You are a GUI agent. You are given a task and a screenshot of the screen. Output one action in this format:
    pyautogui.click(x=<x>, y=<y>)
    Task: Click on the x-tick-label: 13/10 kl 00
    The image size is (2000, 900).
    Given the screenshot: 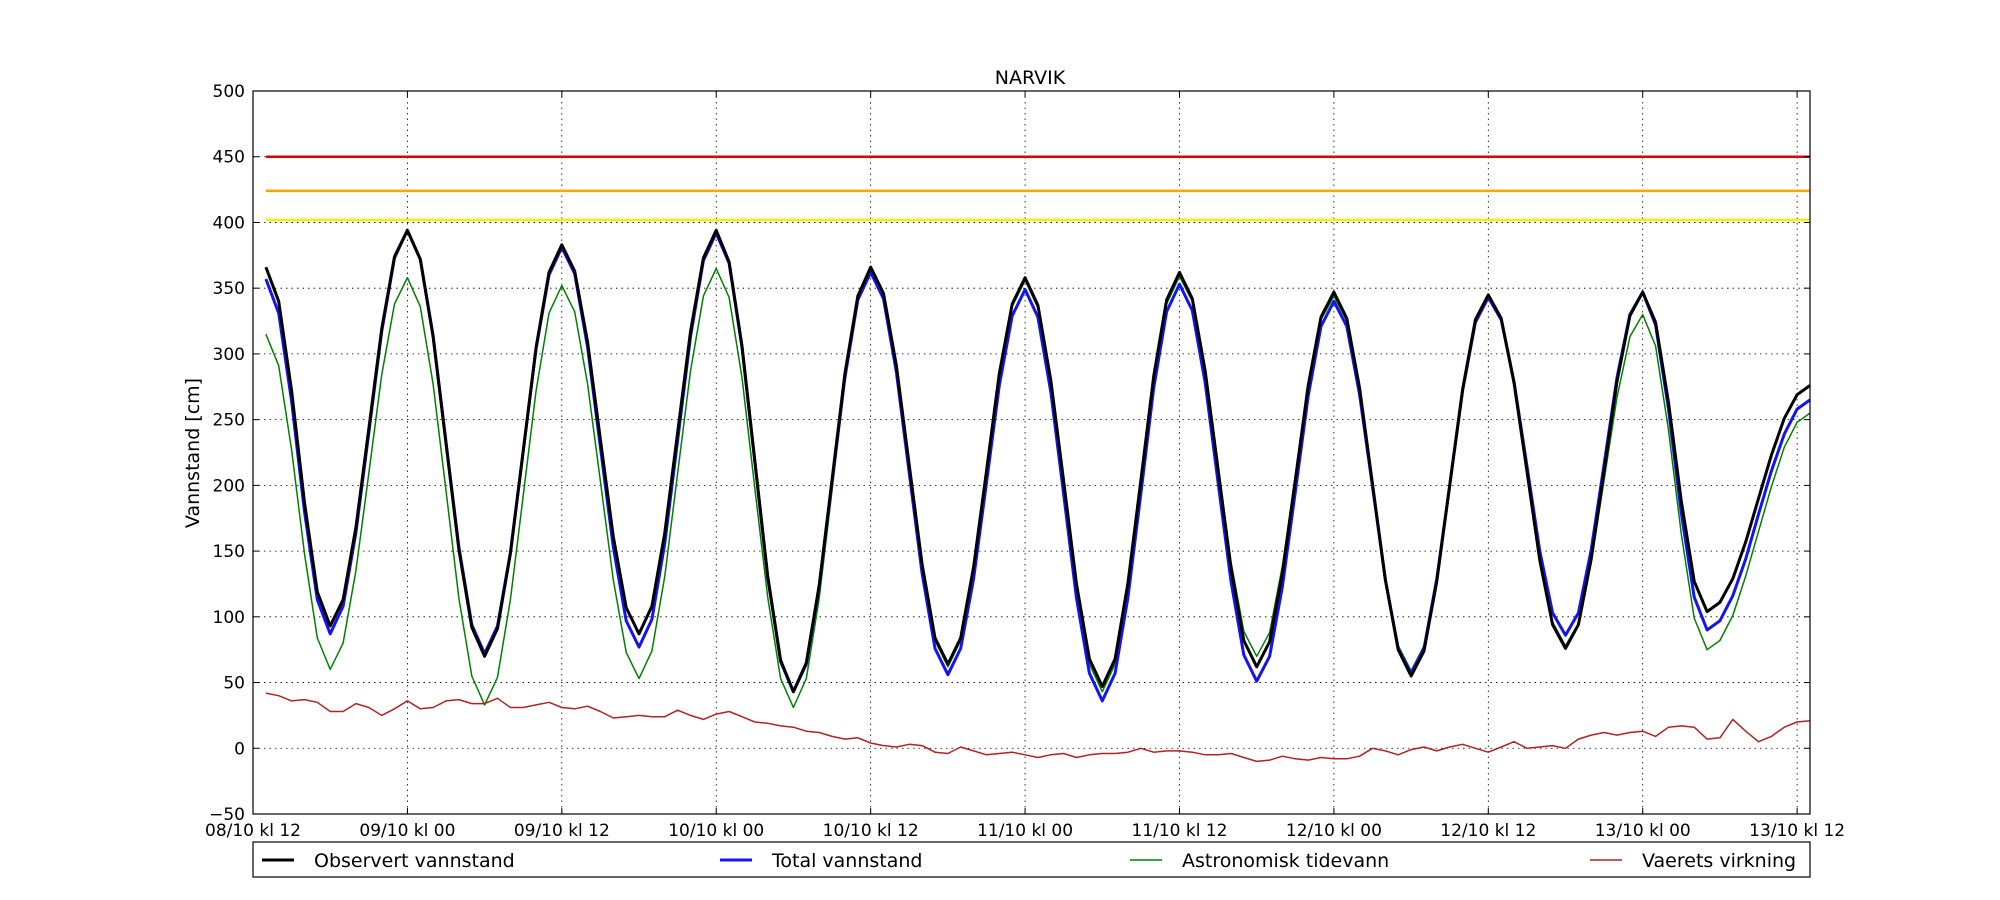 What is the action you would take?
    pyautogui.click(x=1643, y=831)
    